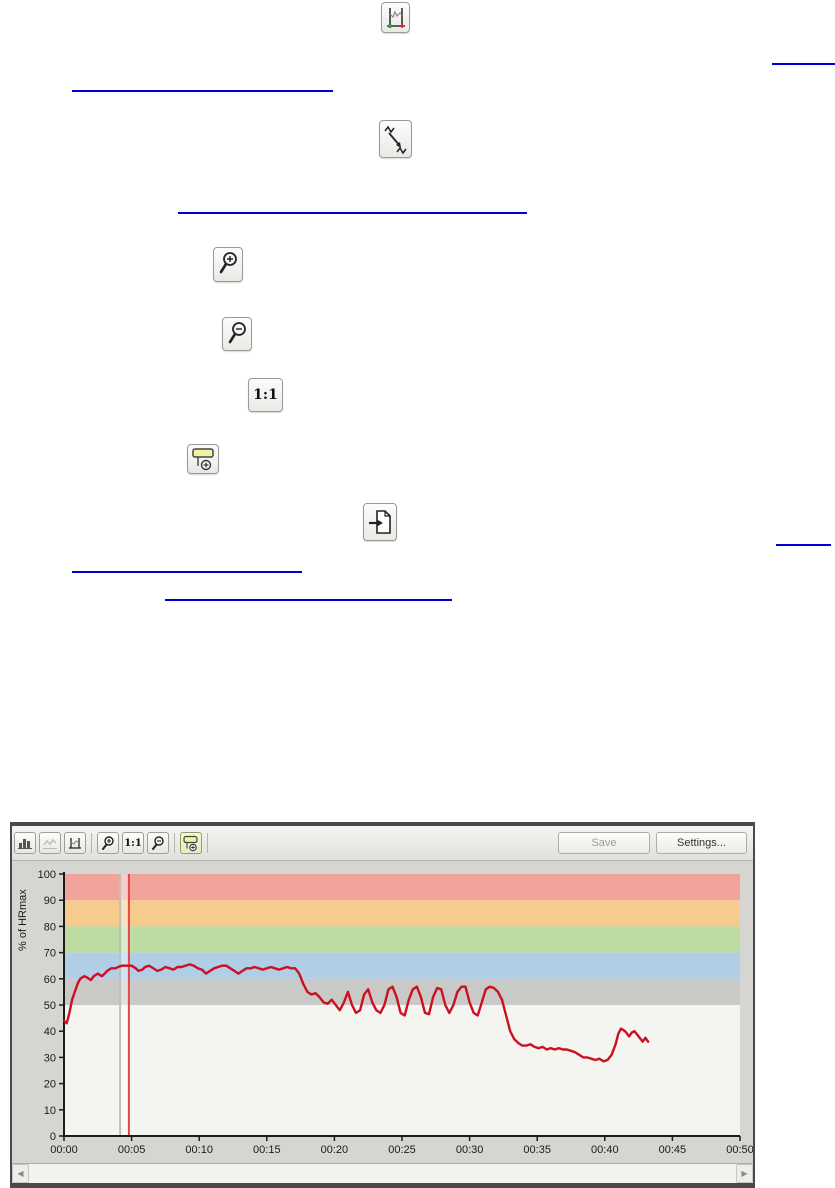 This screenshot has height=1188, width=835. What do you see at coordinates (50, 927) in the screenshot?
I see `svg-text: 80` at bounding box center [50, 927].